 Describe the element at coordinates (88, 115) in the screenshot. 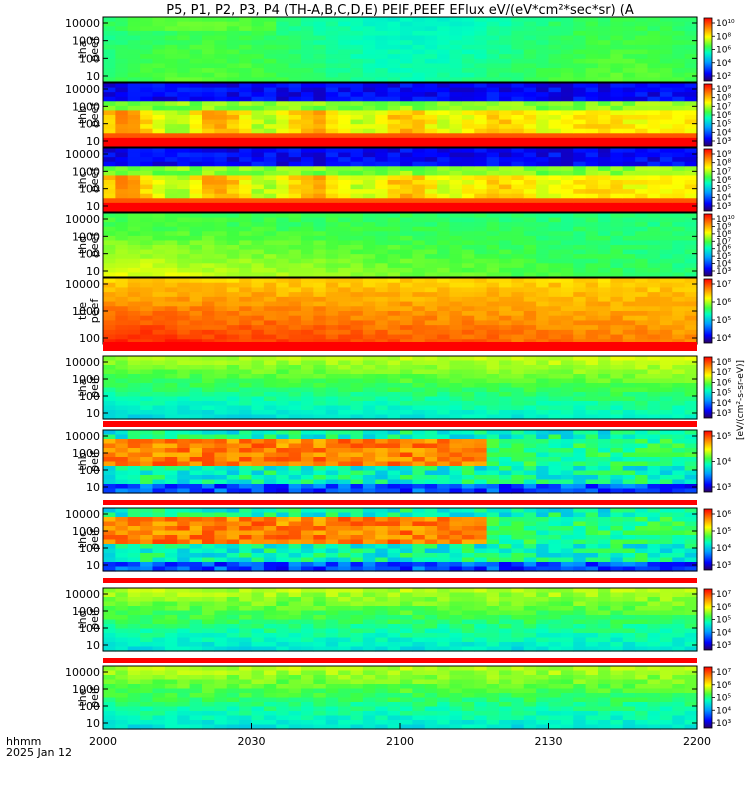

I see `panel-label: thbpeef` at that location.